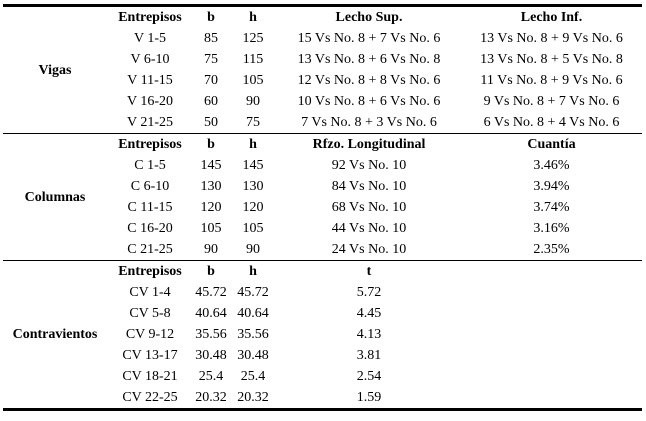 The height and width of the screenshot is (421, 646). What do you see at coordinates (150, 186) in the screenshot?
I see `table-cell: C 6-10` at bounding box center [150, 186].